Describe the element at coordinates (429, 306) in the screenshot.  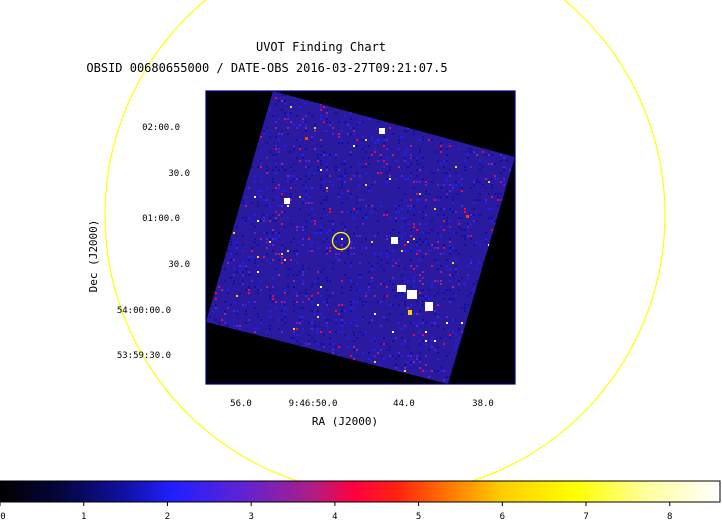
I see `source` at that location.